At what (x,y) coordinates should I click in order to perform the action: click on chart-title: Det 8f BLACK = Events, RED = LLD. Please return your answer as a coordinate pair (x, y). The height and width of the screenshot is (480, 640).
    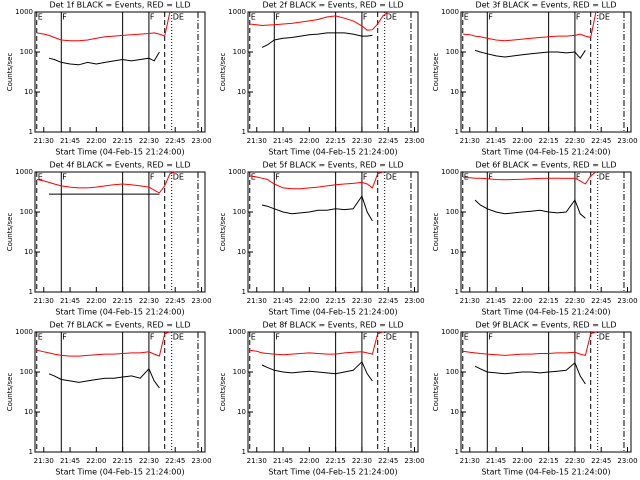
    Looking at the image, I should click on (332, 325).